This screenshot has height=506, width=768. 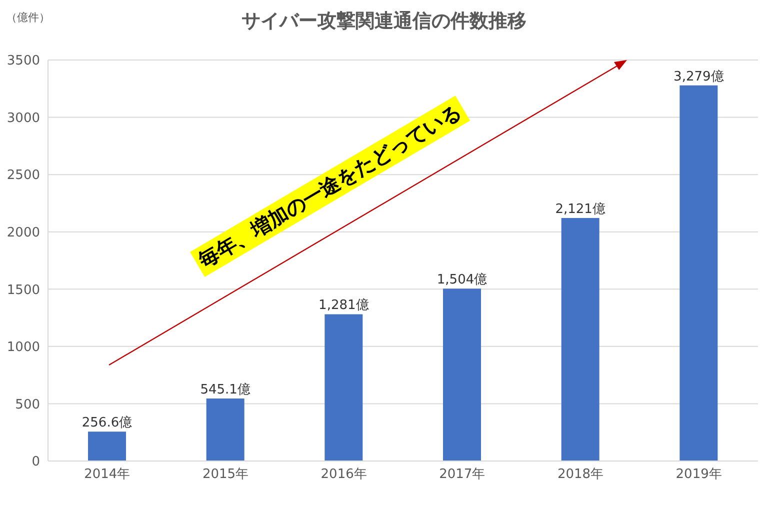 I want to click on y-tick-label: 3000, so click(x=23, y=118).